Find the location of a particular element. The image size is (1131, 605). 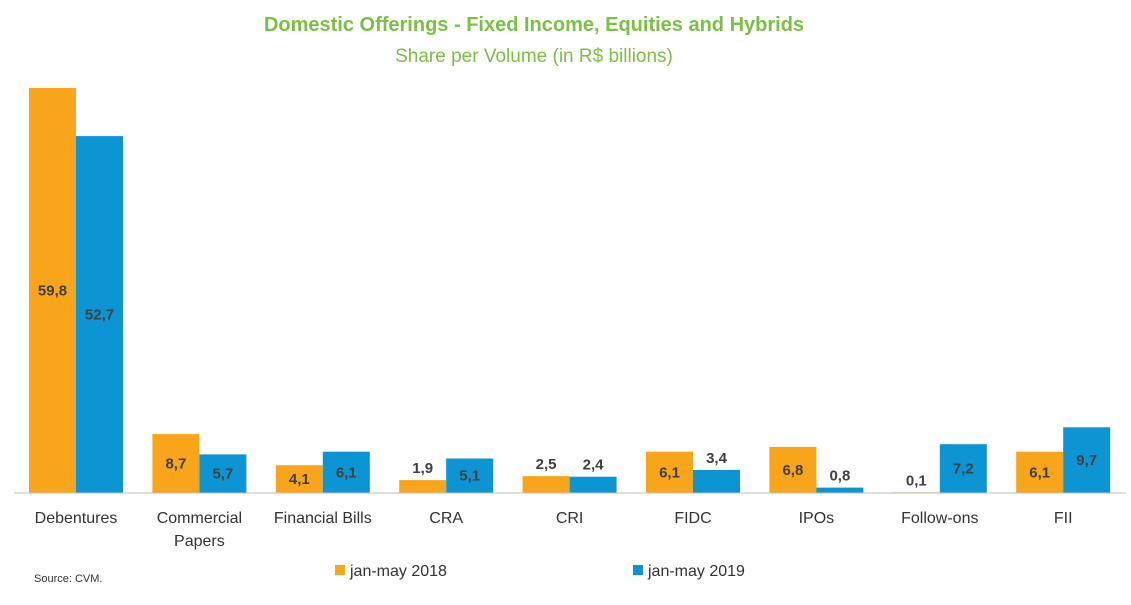

value-label-s2-3: 6,1 is located at coordinates (346, 472).